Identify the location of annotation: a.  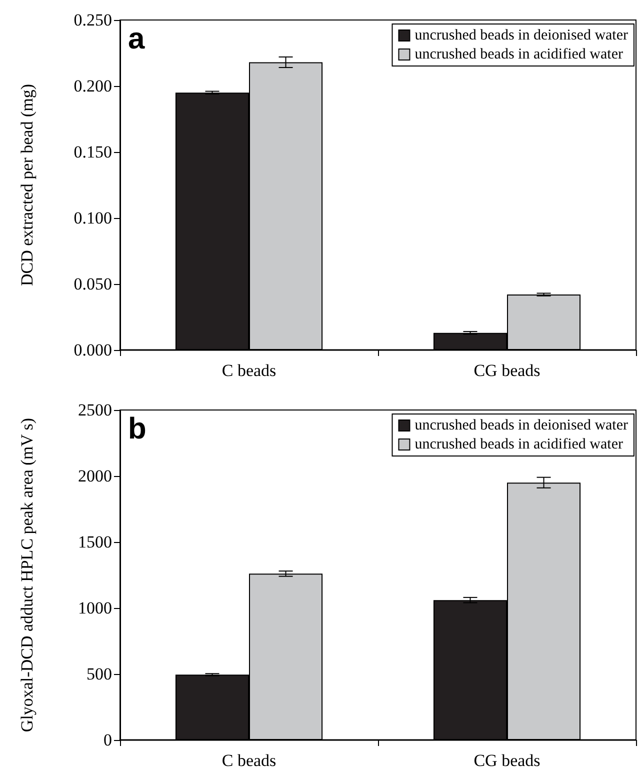
(136, 39).